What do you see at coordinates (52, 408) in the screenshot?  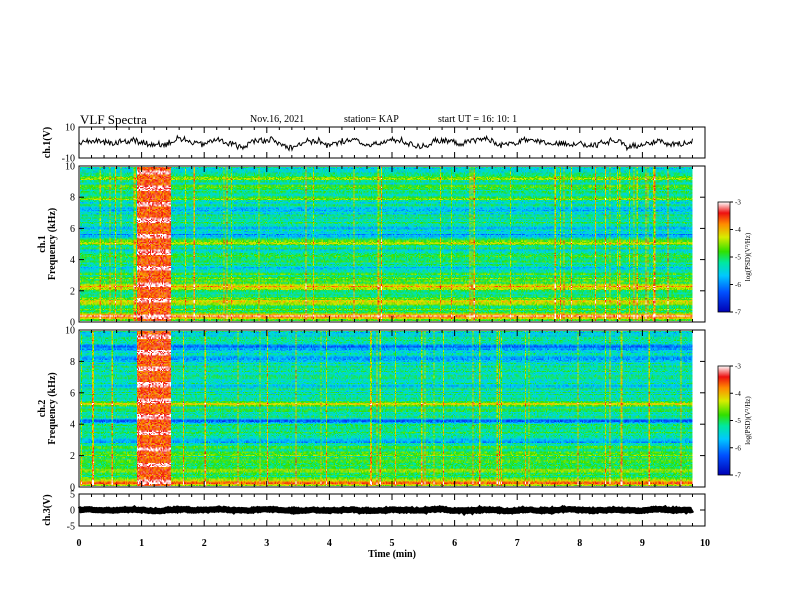 I see `ch2_spectrogram-ylabel: Frequency (kHz)` at bounding box center [52, 408].